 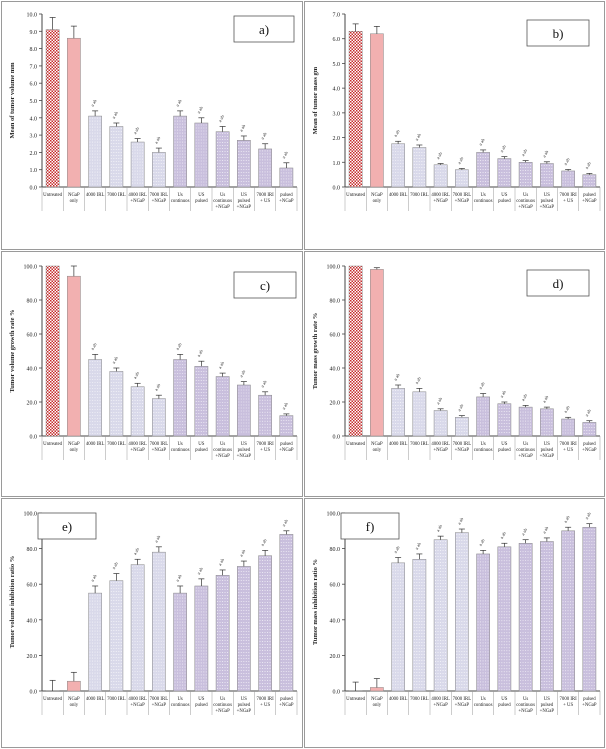 What do you see at coordinates (315, 351) in the screenshot?
I see `y-axis-label: Tumor mass growth rate %` at bounding box center [315, 351].